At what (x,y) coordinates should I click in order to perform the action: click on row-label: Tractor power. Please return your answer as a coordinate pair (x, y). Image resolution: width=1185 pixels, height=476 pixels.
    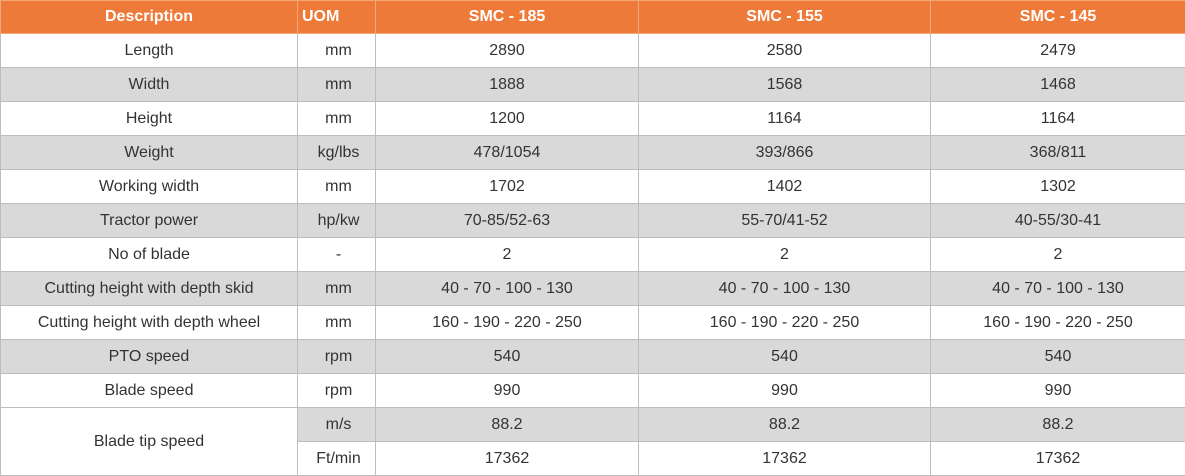
    Looking at the image, I should click on (149, 221).